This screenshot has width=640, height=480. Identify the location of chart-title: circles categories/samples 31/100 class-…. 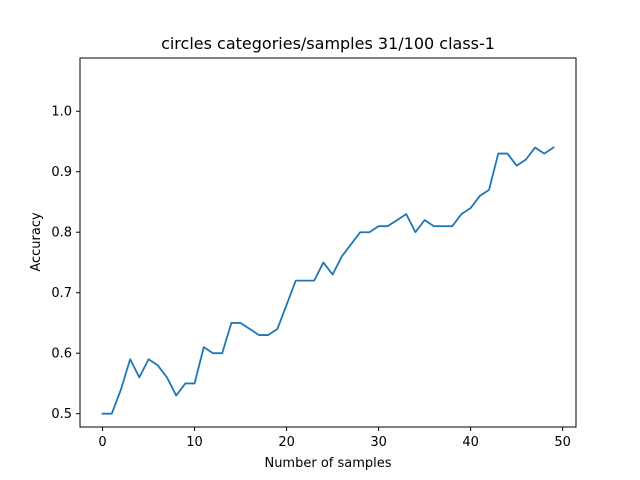
(328, 43).